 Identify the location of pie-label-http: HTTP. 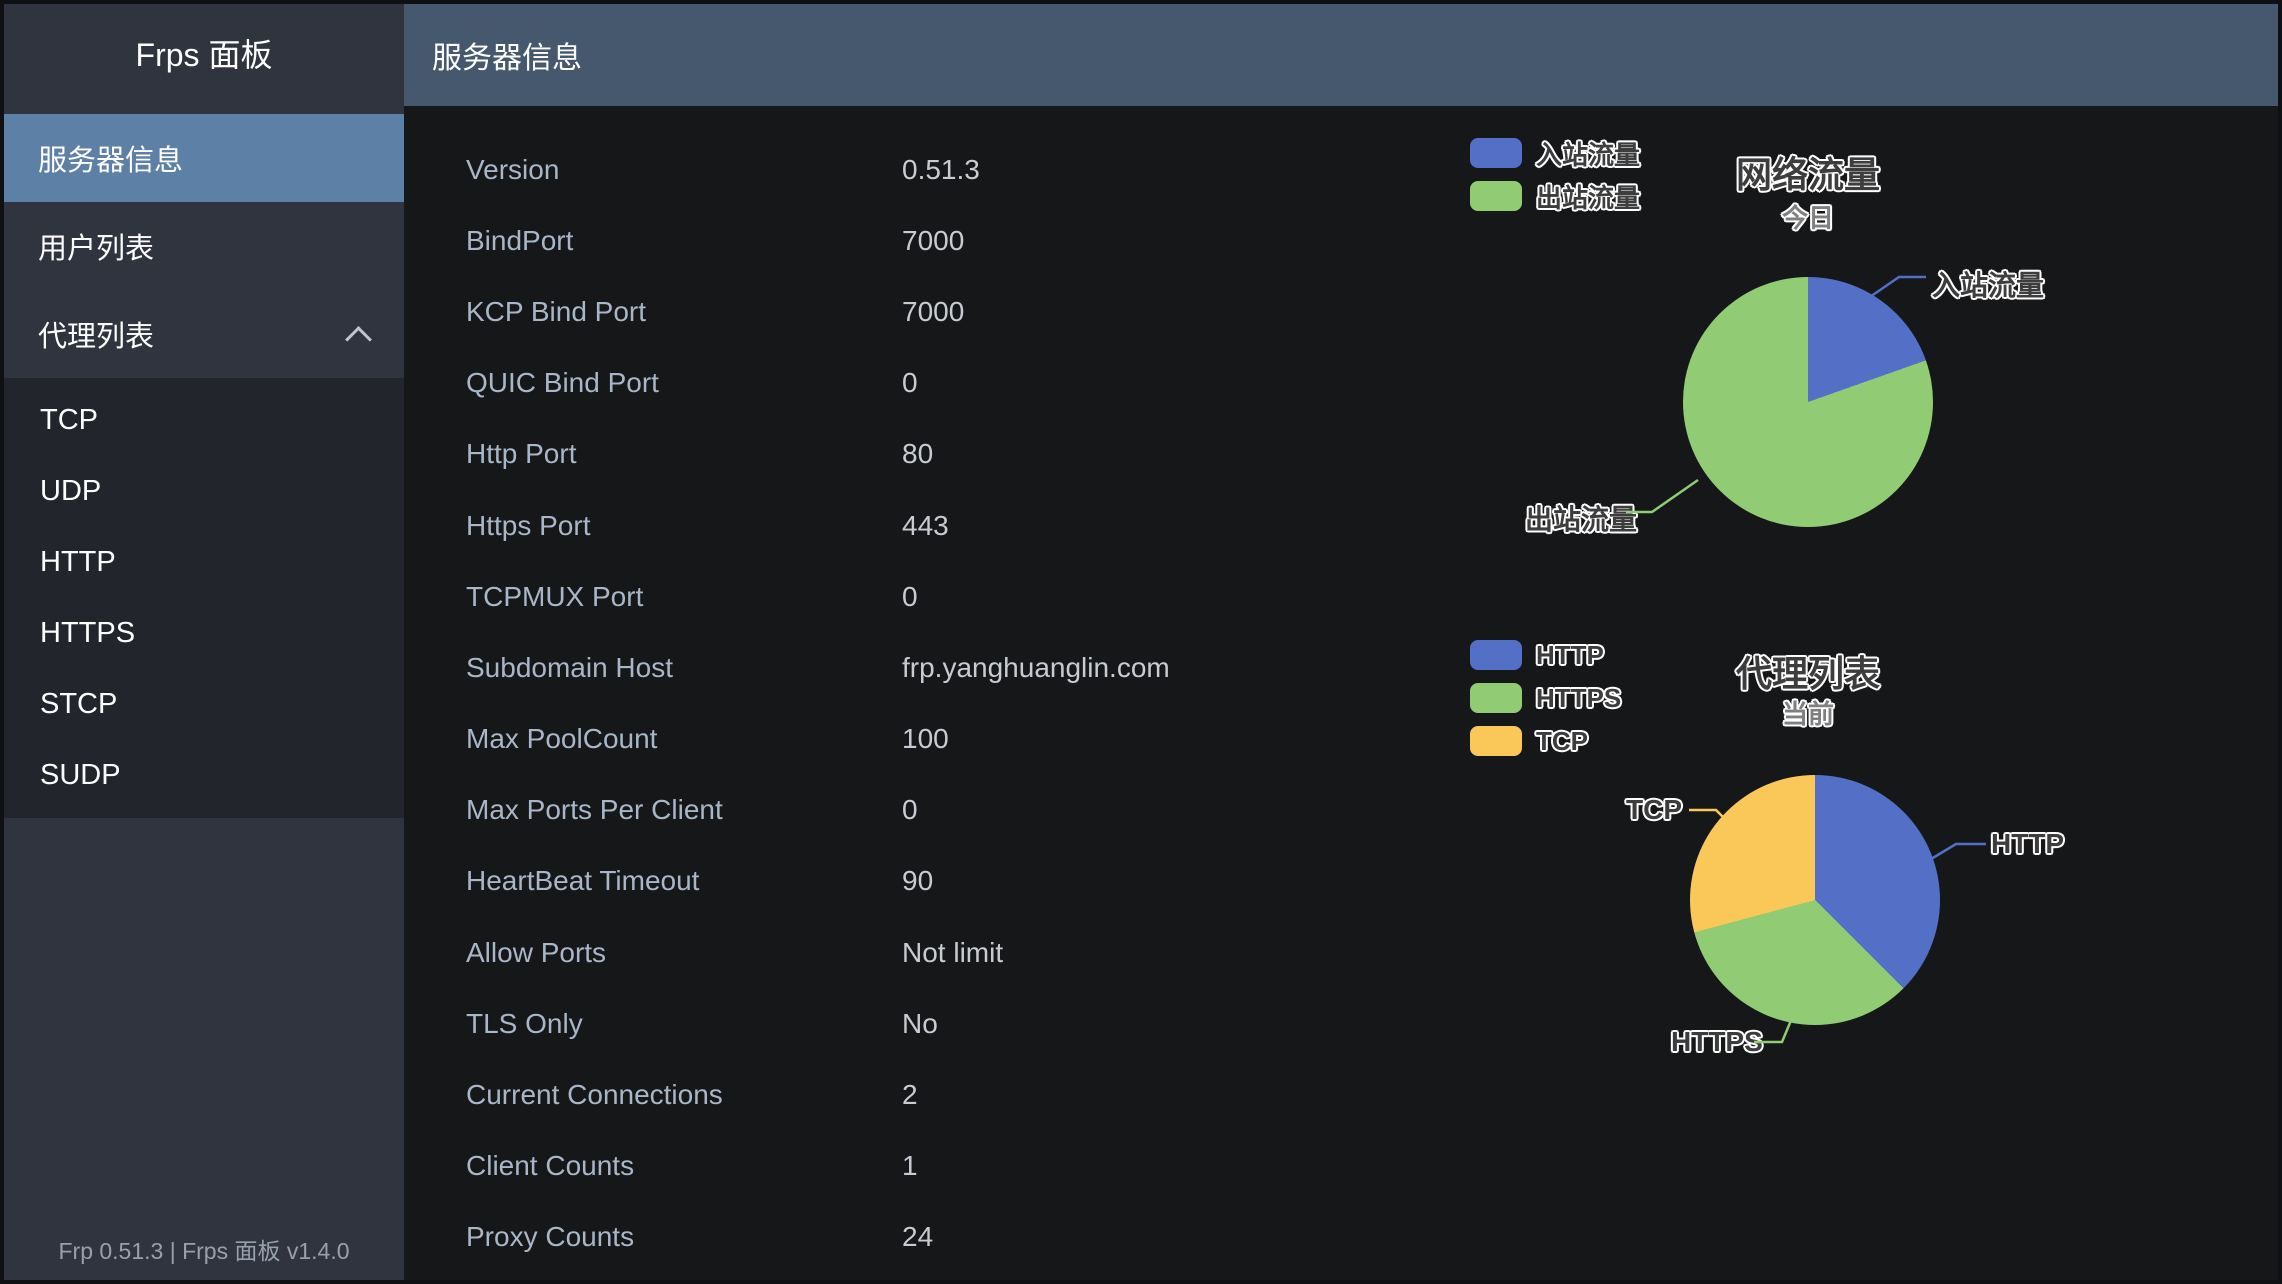
(2028, 843).